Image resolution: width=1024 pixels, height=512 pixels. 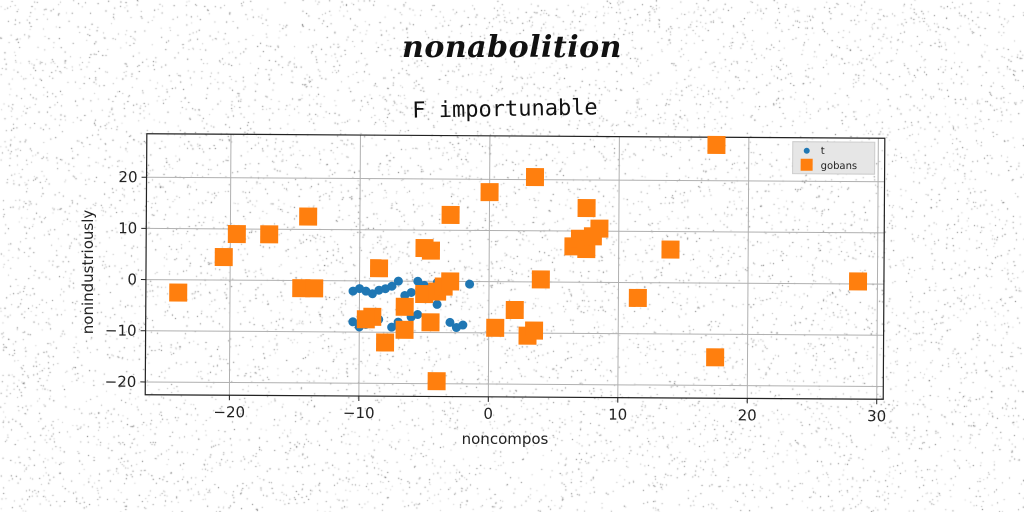 I want to click on legend: t gobans, so click(x=834, y=158).